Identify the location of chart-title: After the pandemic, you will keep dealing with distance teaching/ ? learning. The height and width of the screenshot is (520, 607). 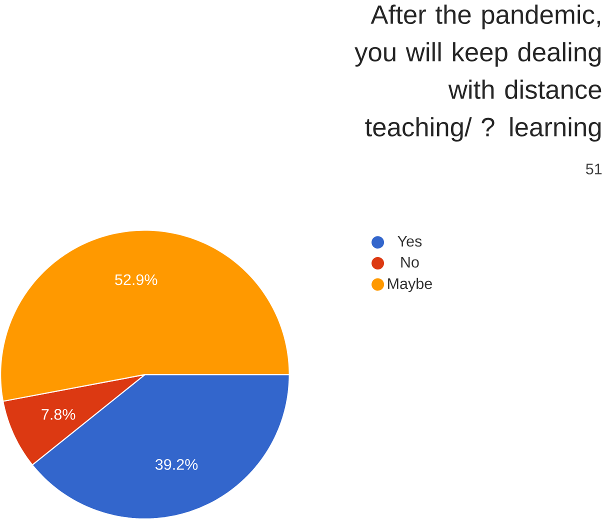
(478, 73).